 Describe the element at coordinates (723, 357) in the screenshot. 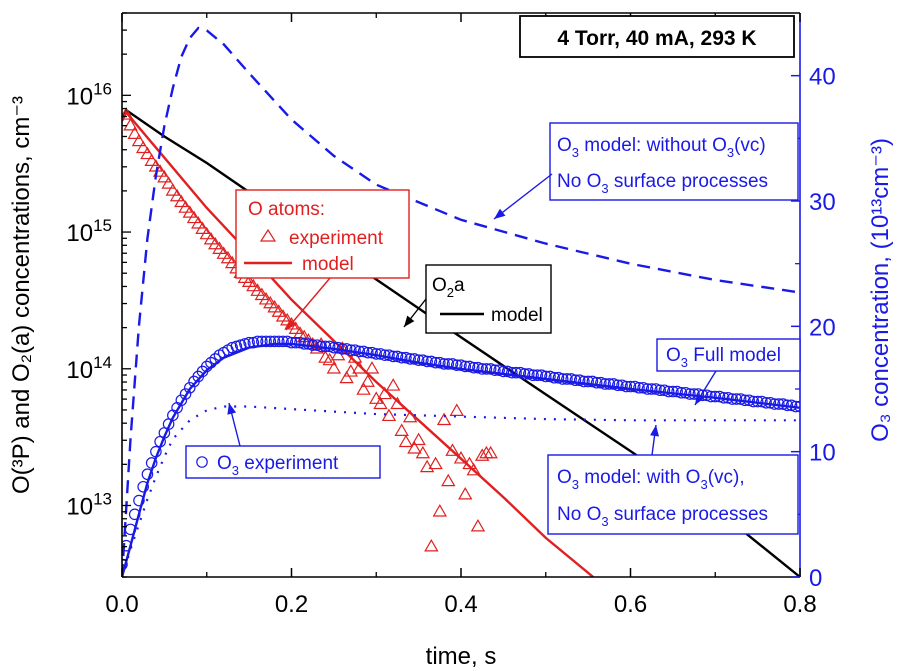

I see `o3-full-model-label: O3 Full model` at that location.